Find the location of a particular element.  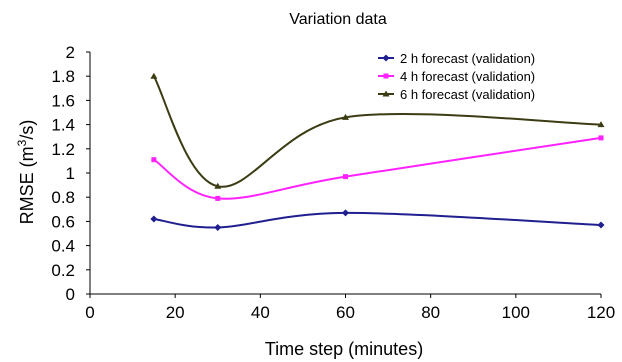

legend-item: 2 h forecast (validation) is located at coordinates (456, 58).